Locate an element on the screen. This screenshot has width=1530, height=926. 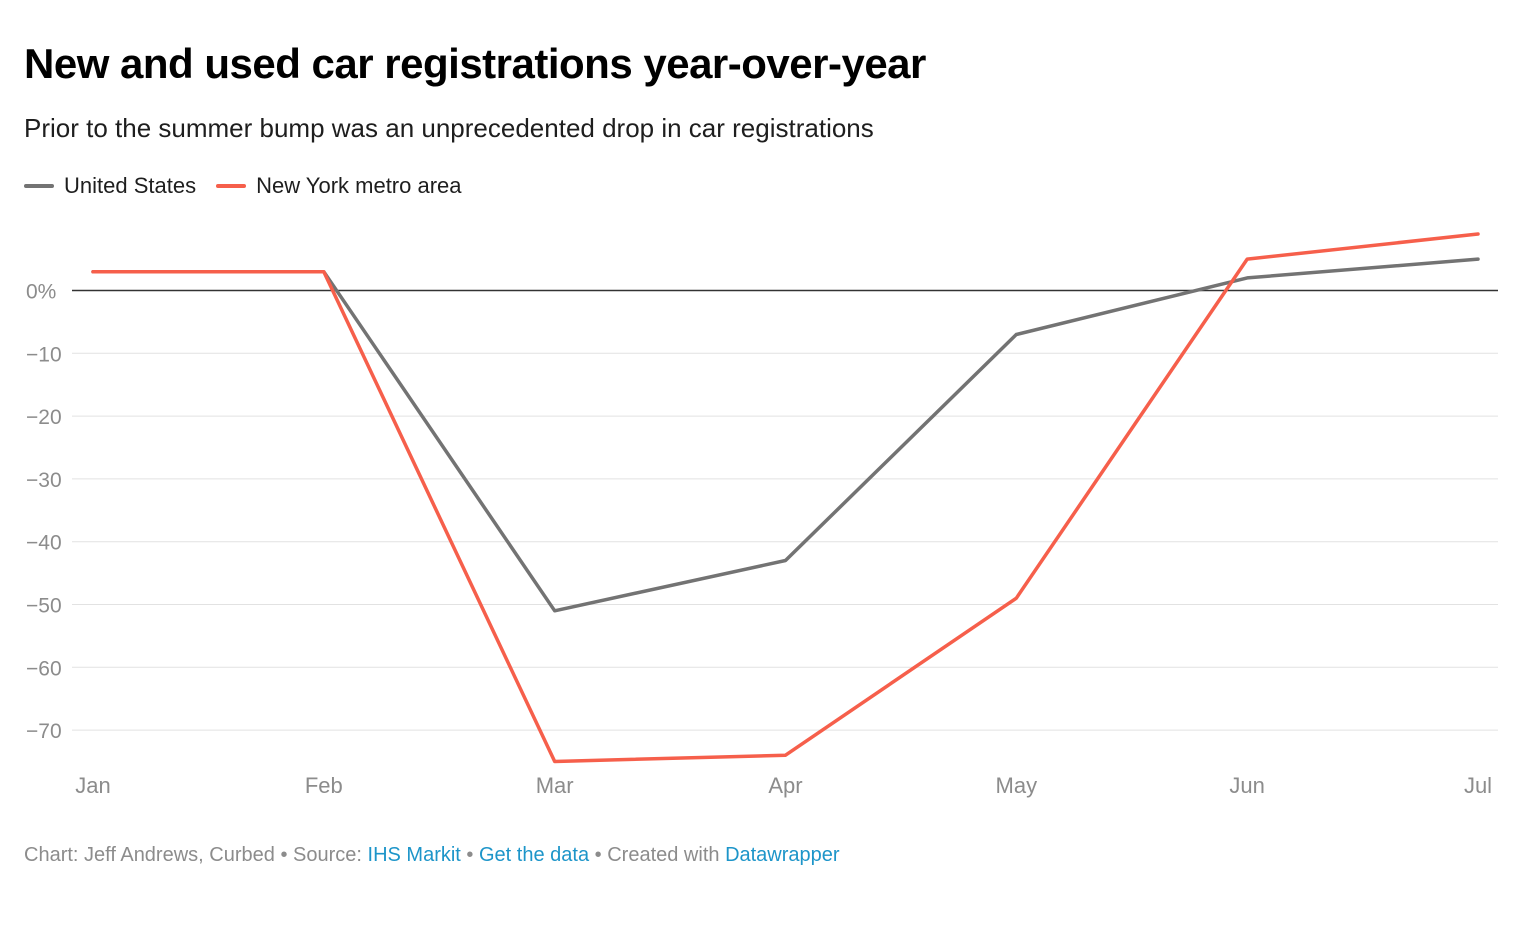
x-axis-labels: Jan Feb Mar Apr May Jun Jul is located at coordinates (783, 785).